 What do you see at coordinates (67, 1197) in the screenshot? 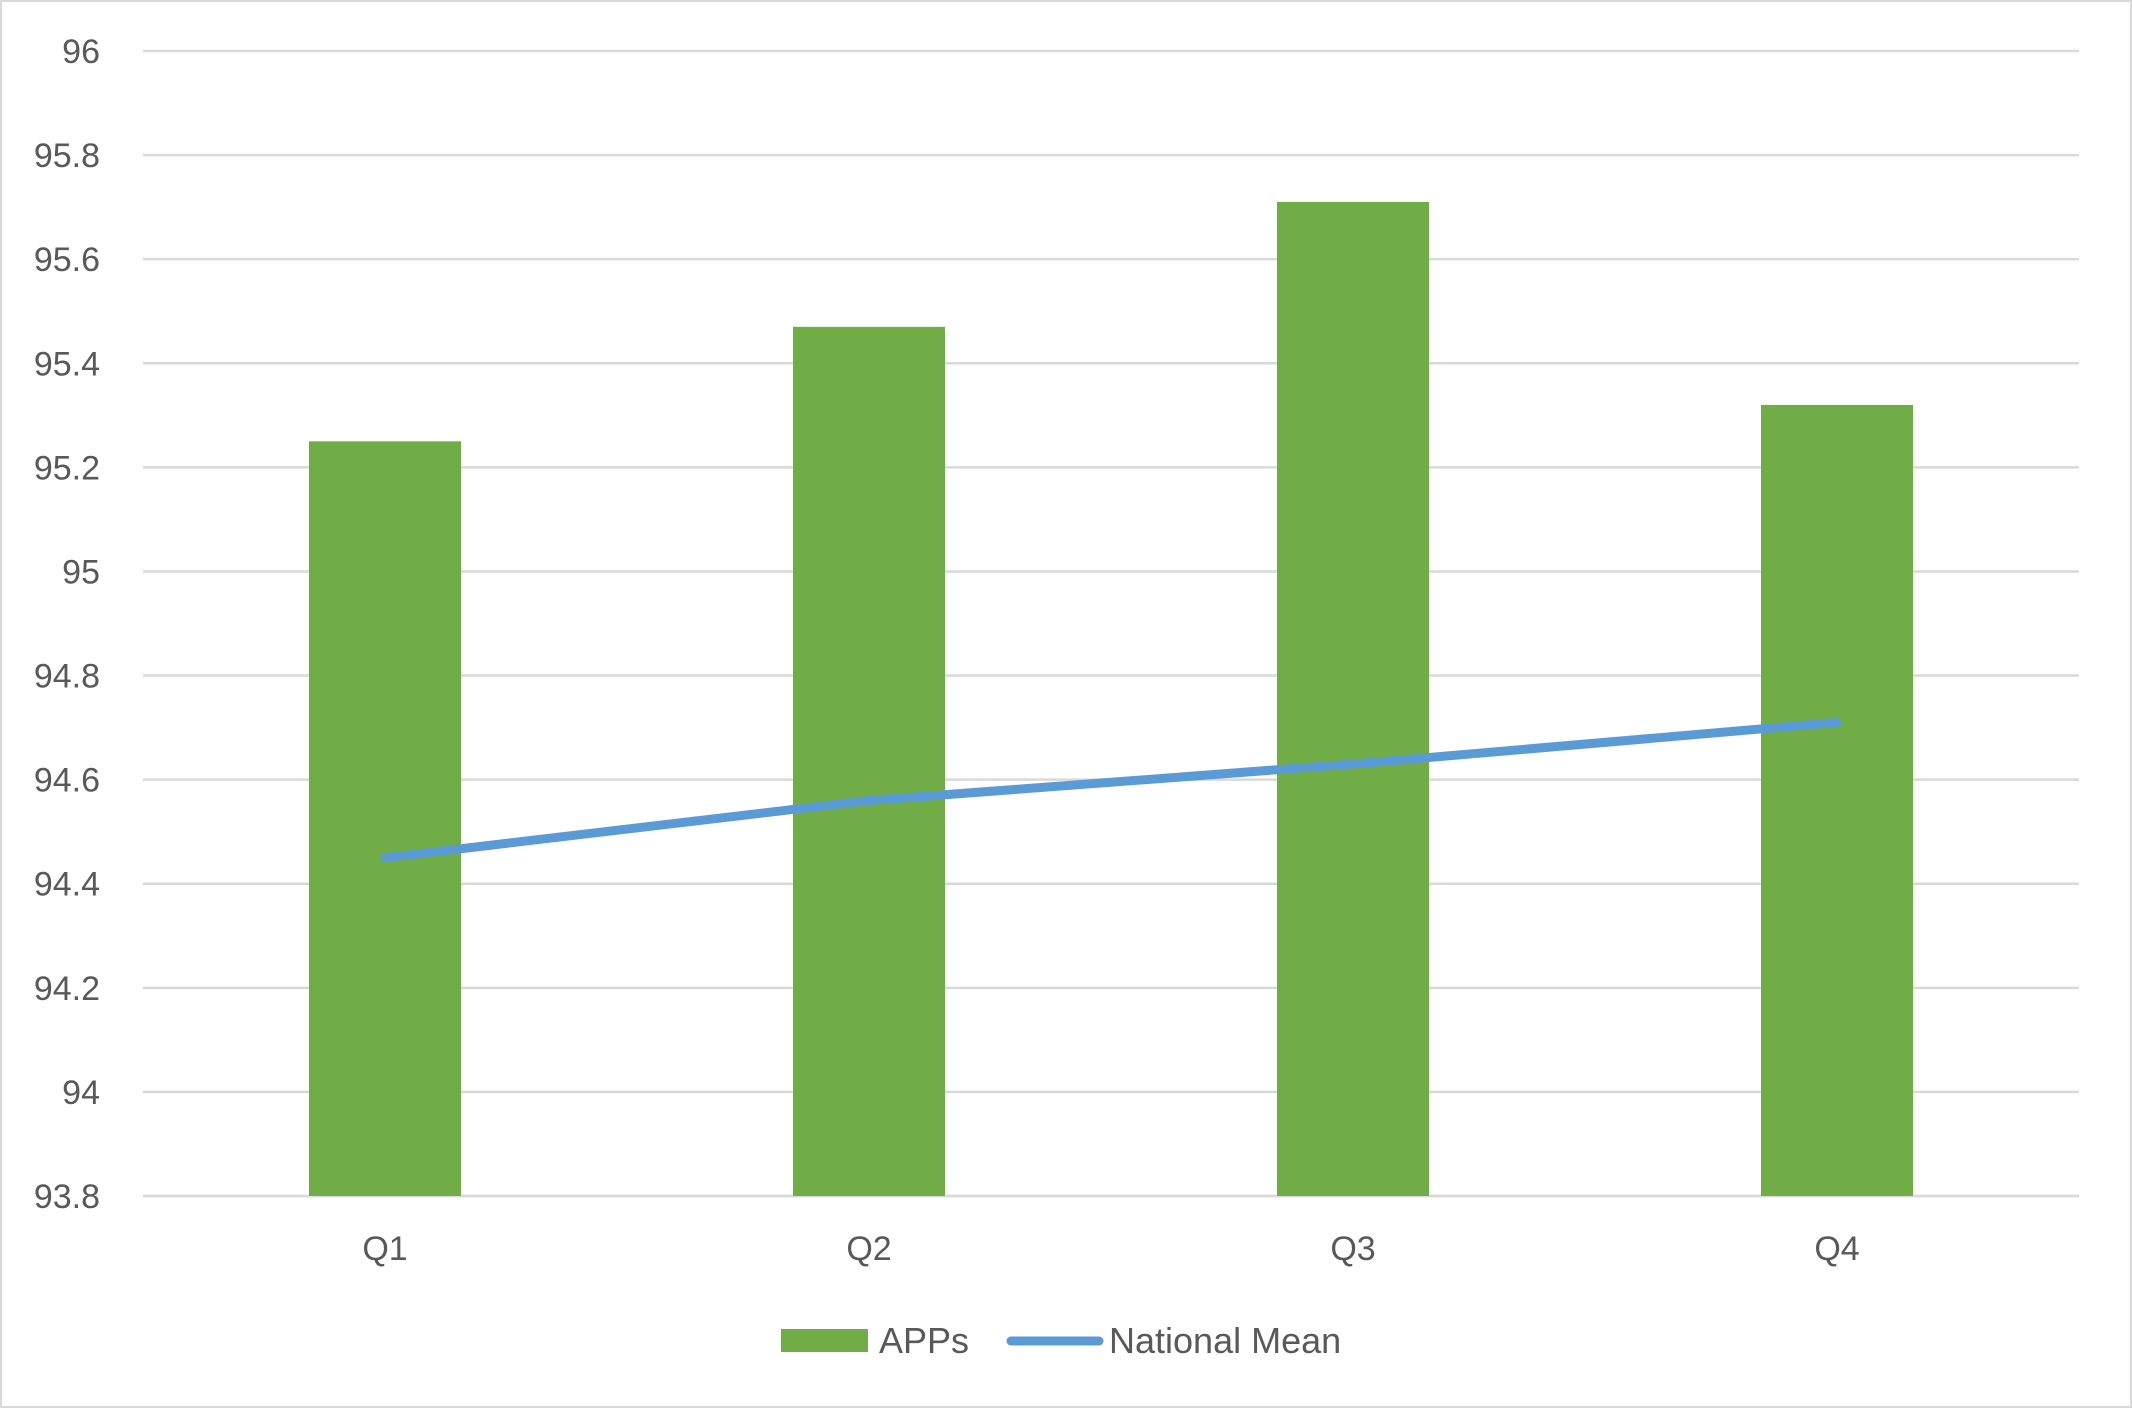
I see `y-tick-label: 93.8` at bounding box center [67, 1197].